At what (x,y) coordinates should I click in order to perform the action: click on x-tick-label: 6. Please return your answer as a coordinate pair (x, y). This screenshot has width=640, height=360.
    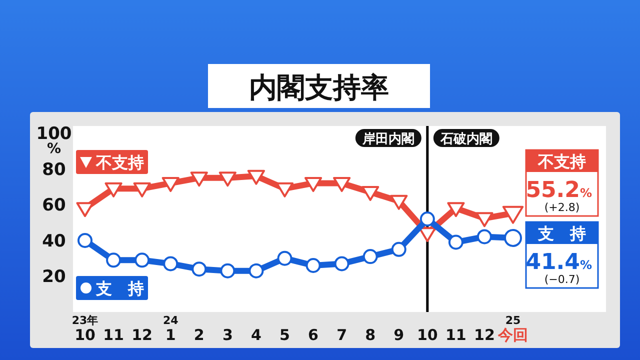
    Looking at the image, I should click on (313, 335).